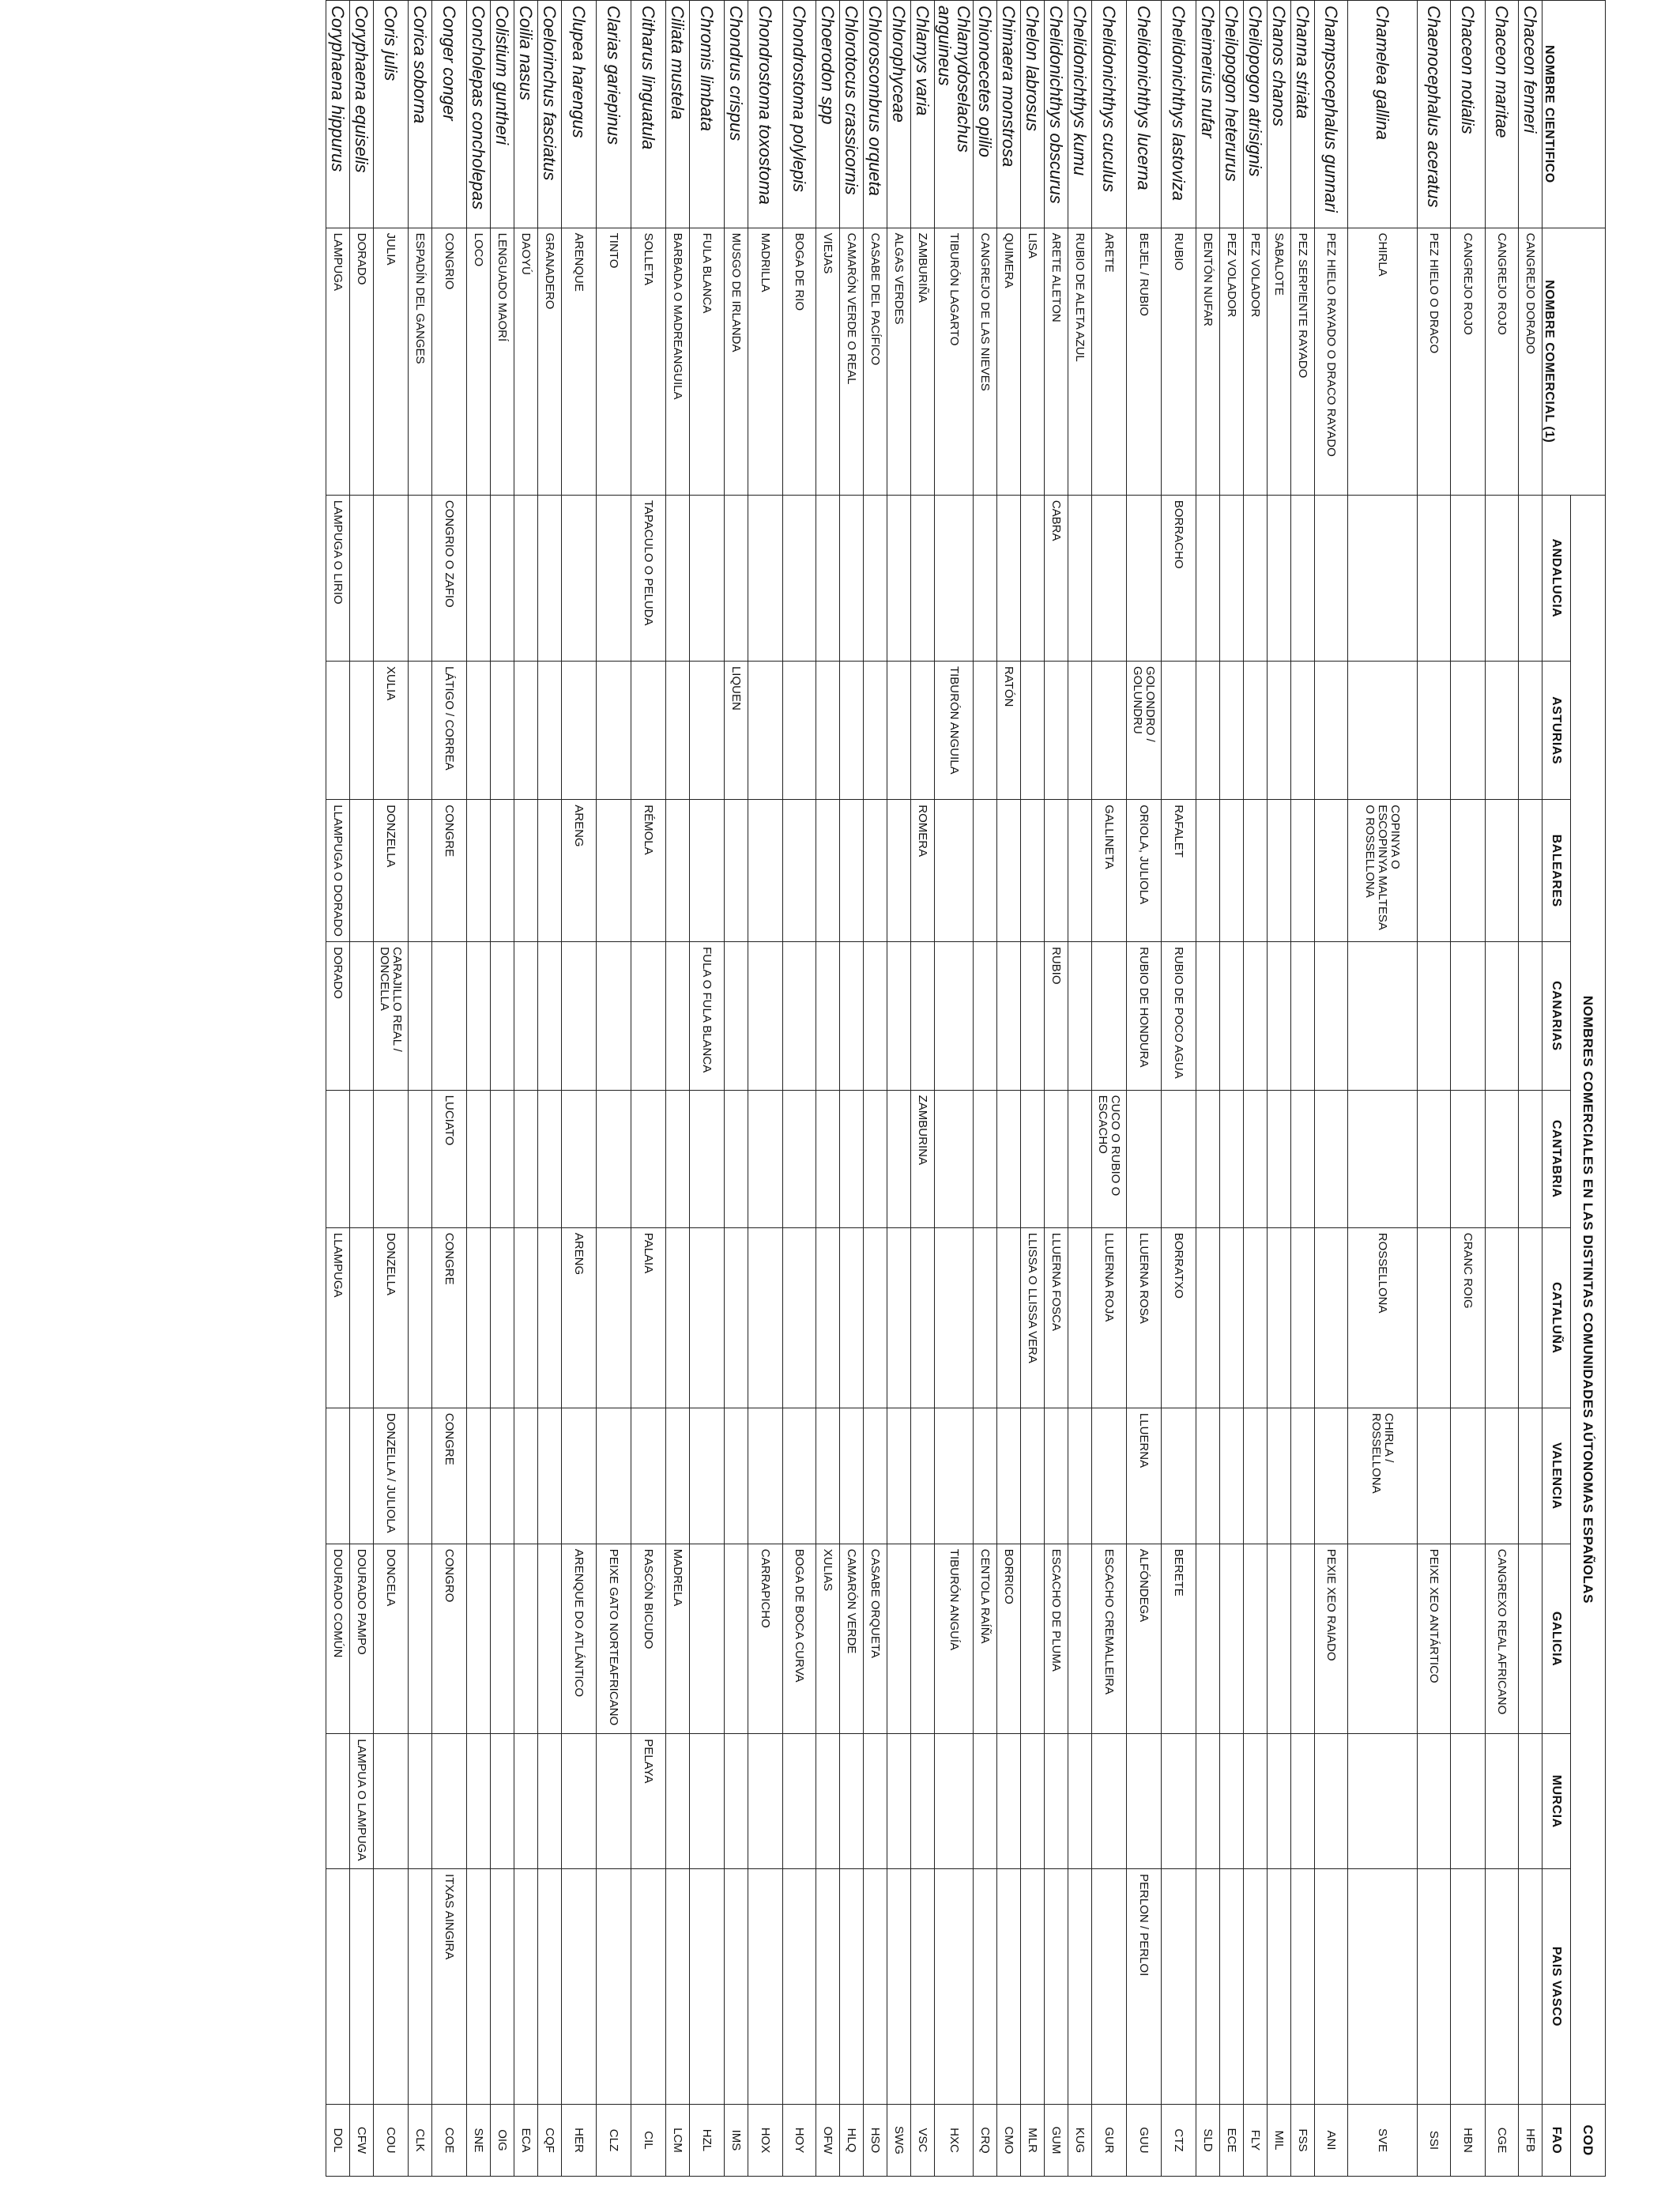 Image resolution: width=1680 pixels, height=2194 pixels. I want to click on fao-code-cell: SVE, so click(1382, 2140).